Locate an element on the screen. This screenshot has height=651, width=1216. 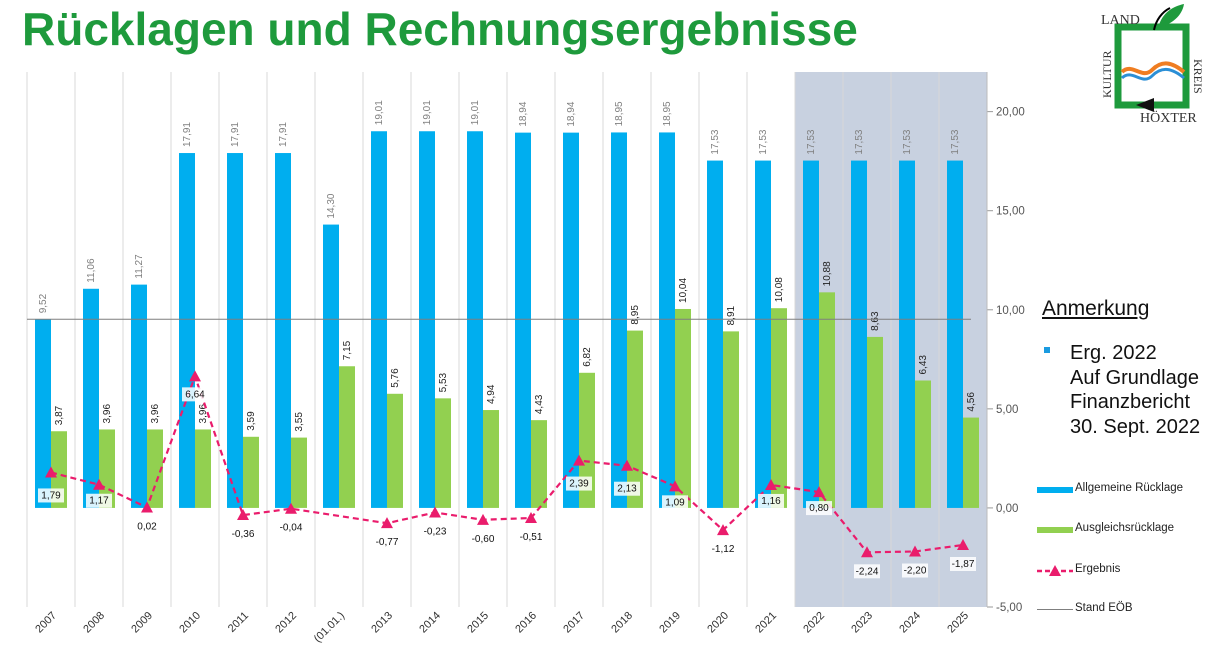
note-line: Erg. 2022 is located at coordinates (1113, 353).